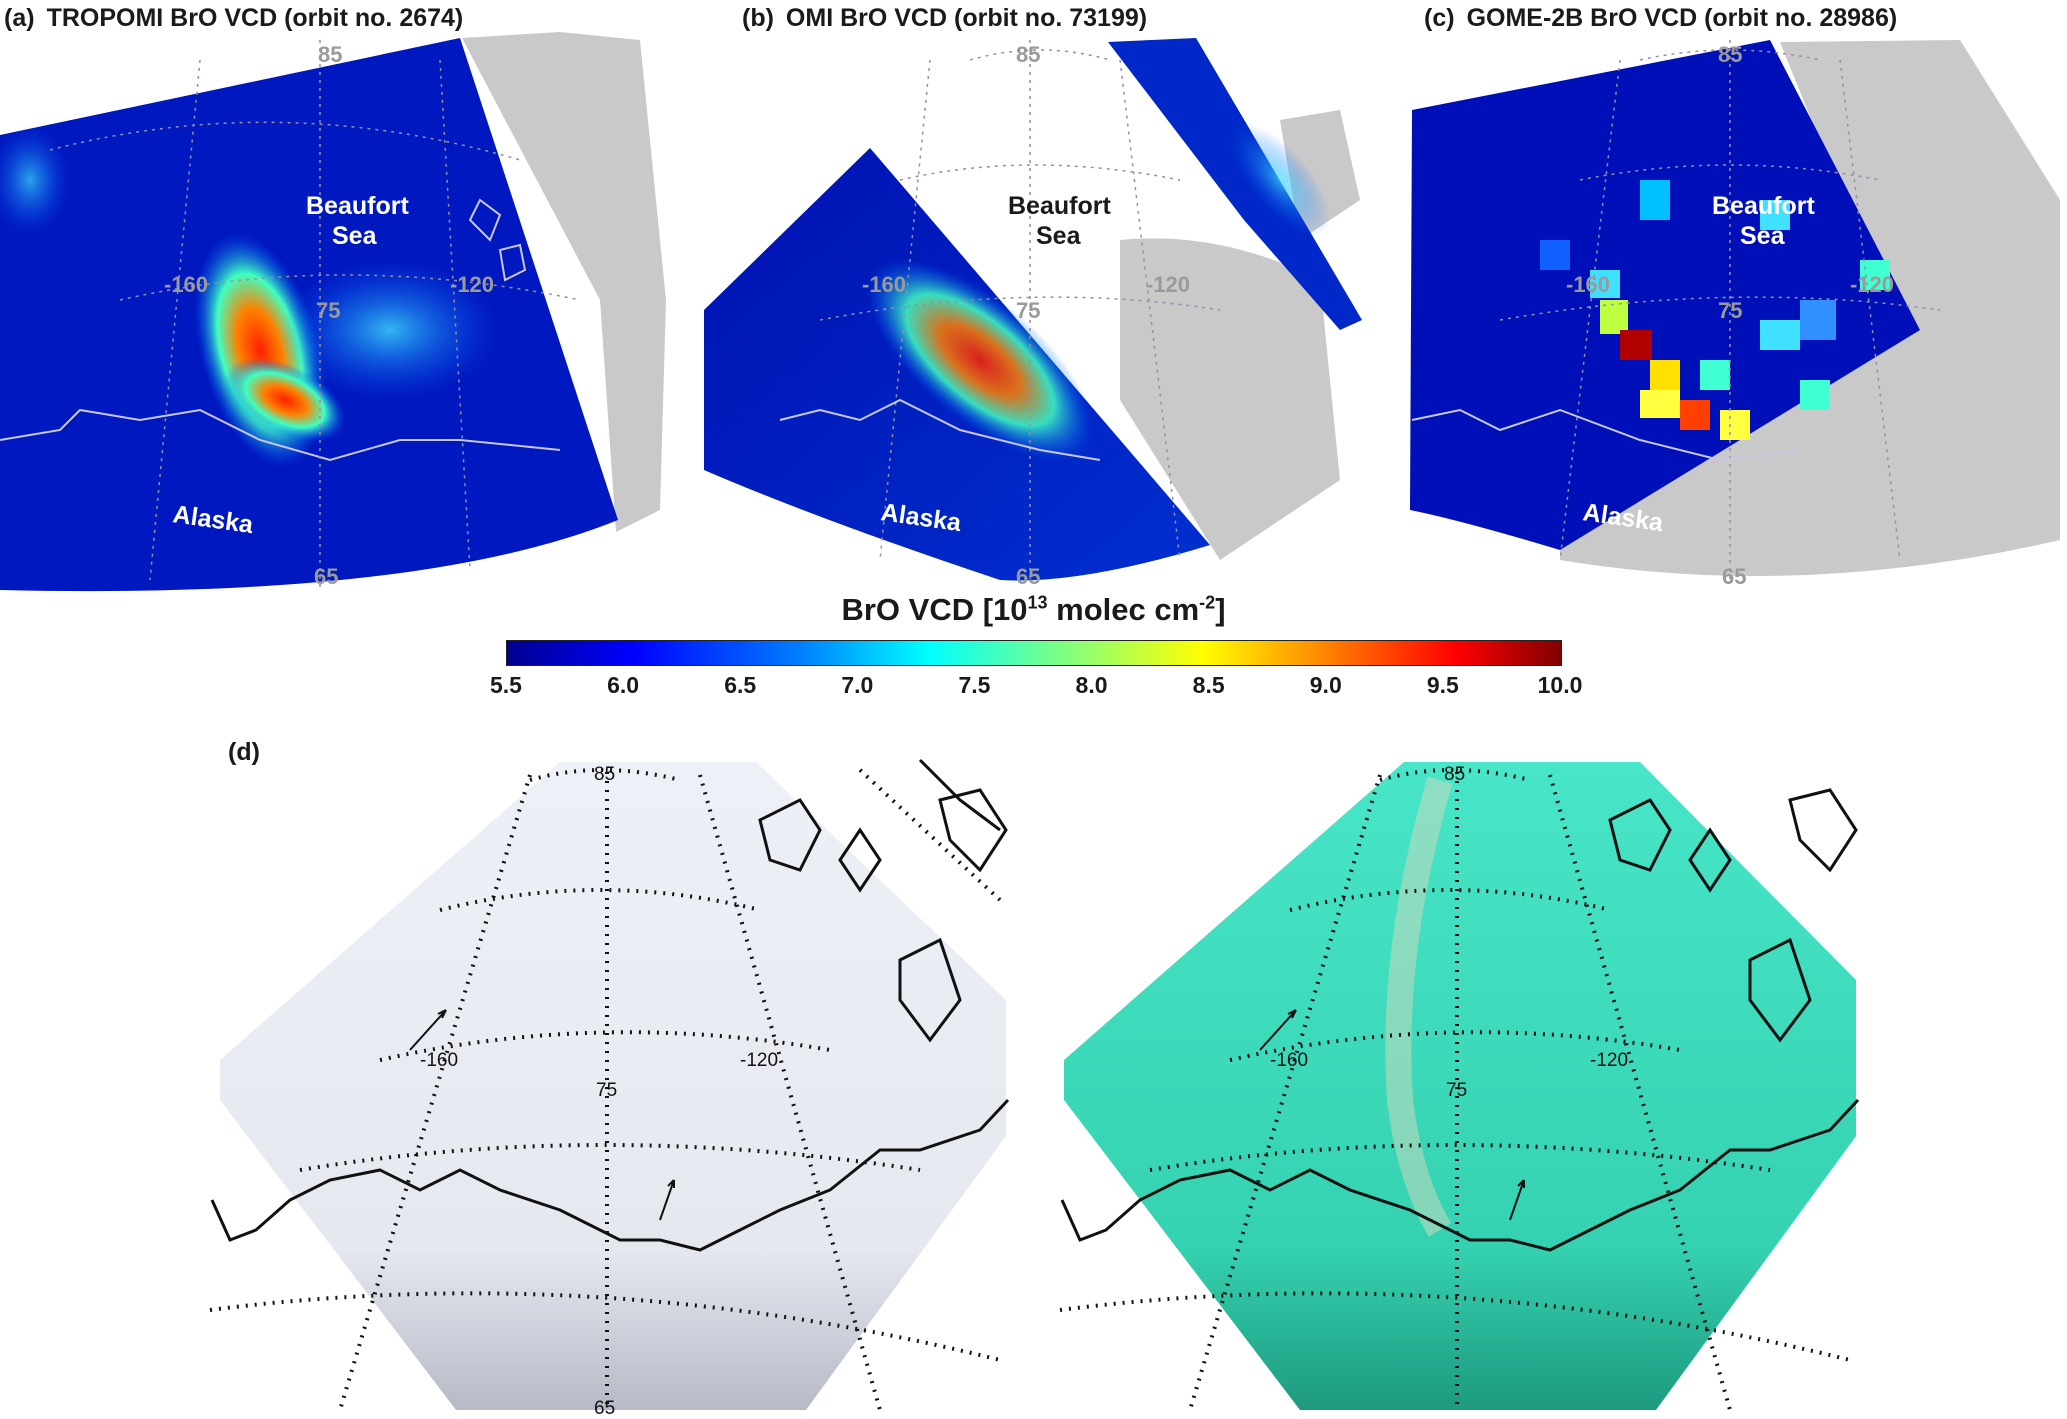 The width and height of the screenshot is (2067, 1419). What do you see at coordinates (1059, 236) in the screenshot?
I see `panel-b-sea-label-2: Sea` at bounding box center [1059, 236].